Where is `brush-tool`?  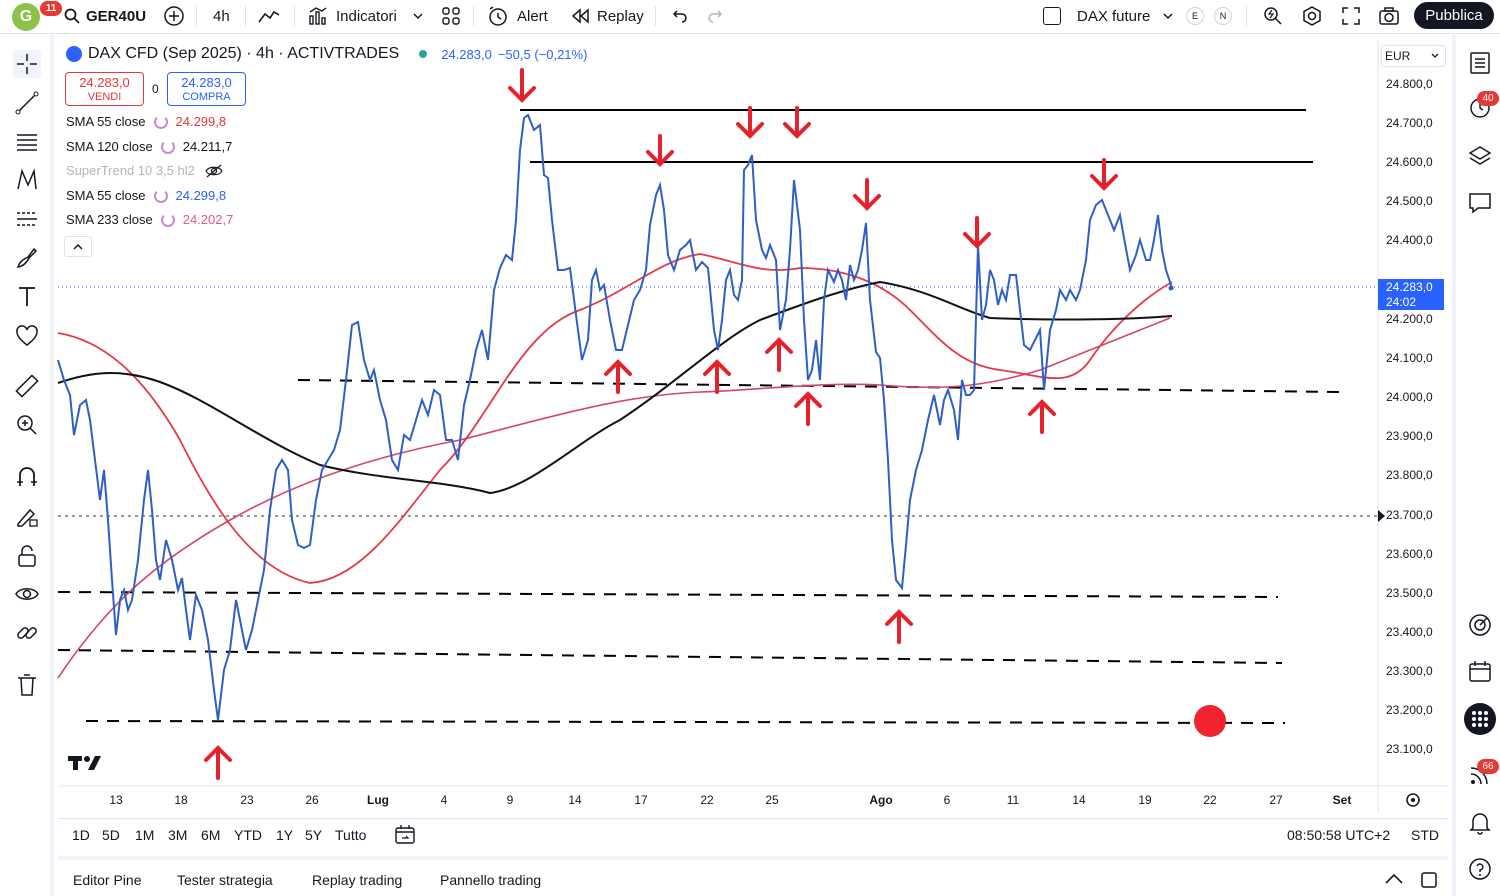
brush-tool is located at coordinates (27, 258).